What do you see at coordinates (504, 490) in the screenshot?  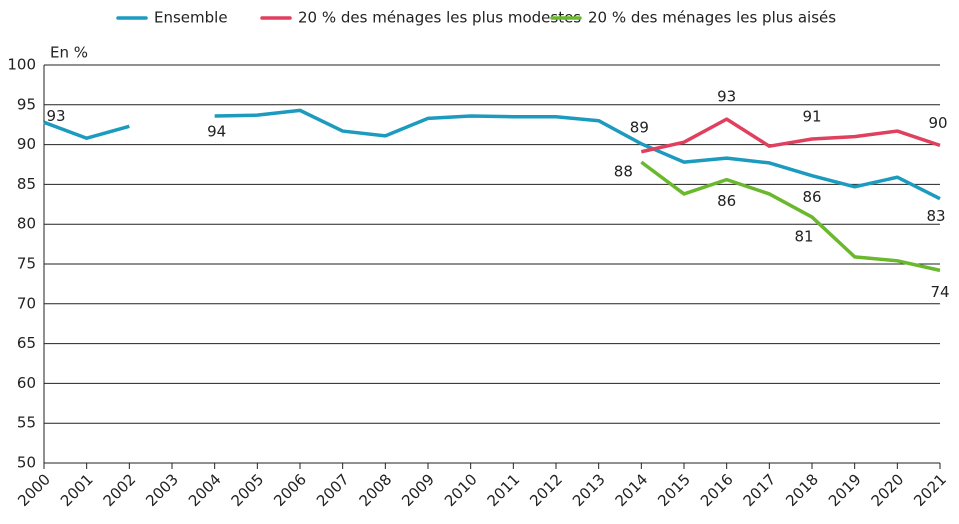 I see `x-tick-label: 2011` at bounding box center [504, 490].